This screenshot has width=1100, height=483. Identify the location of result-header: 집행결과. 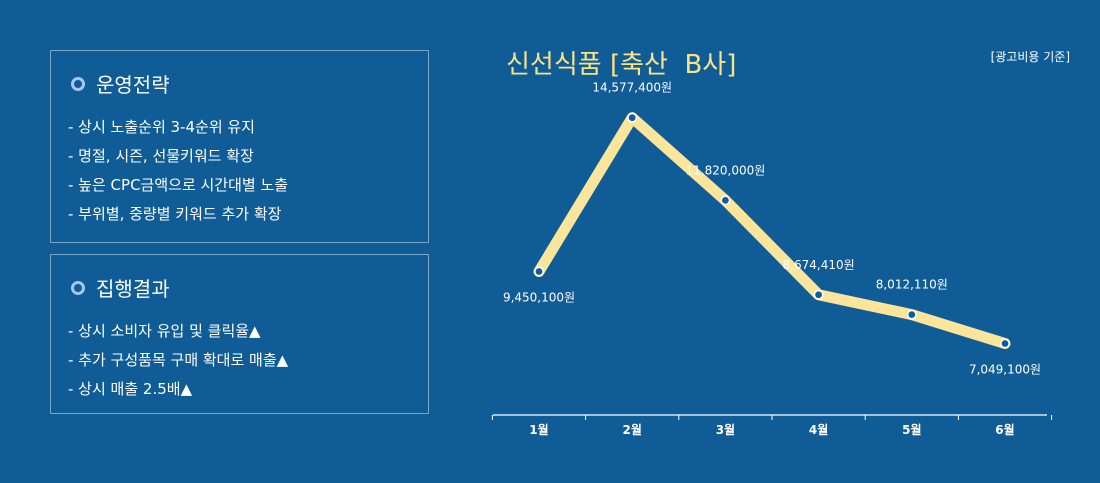
(120, 287).